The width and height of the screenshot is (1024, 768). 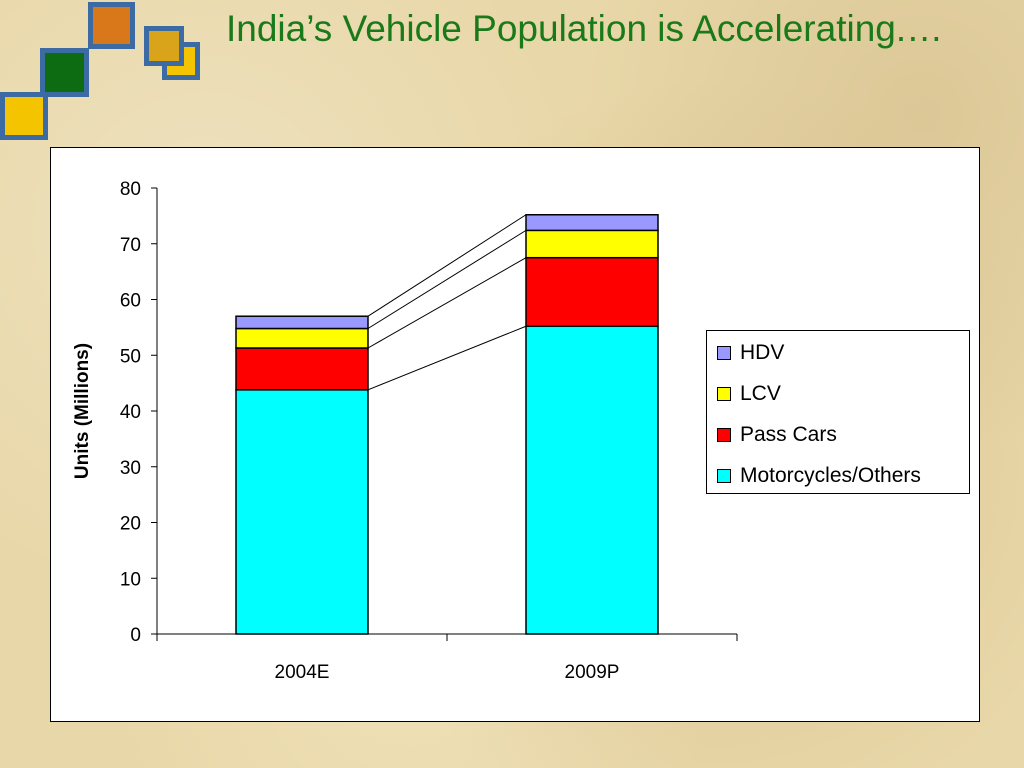 I want to click on y-tick-label: 10, so click(x=130, y=579).